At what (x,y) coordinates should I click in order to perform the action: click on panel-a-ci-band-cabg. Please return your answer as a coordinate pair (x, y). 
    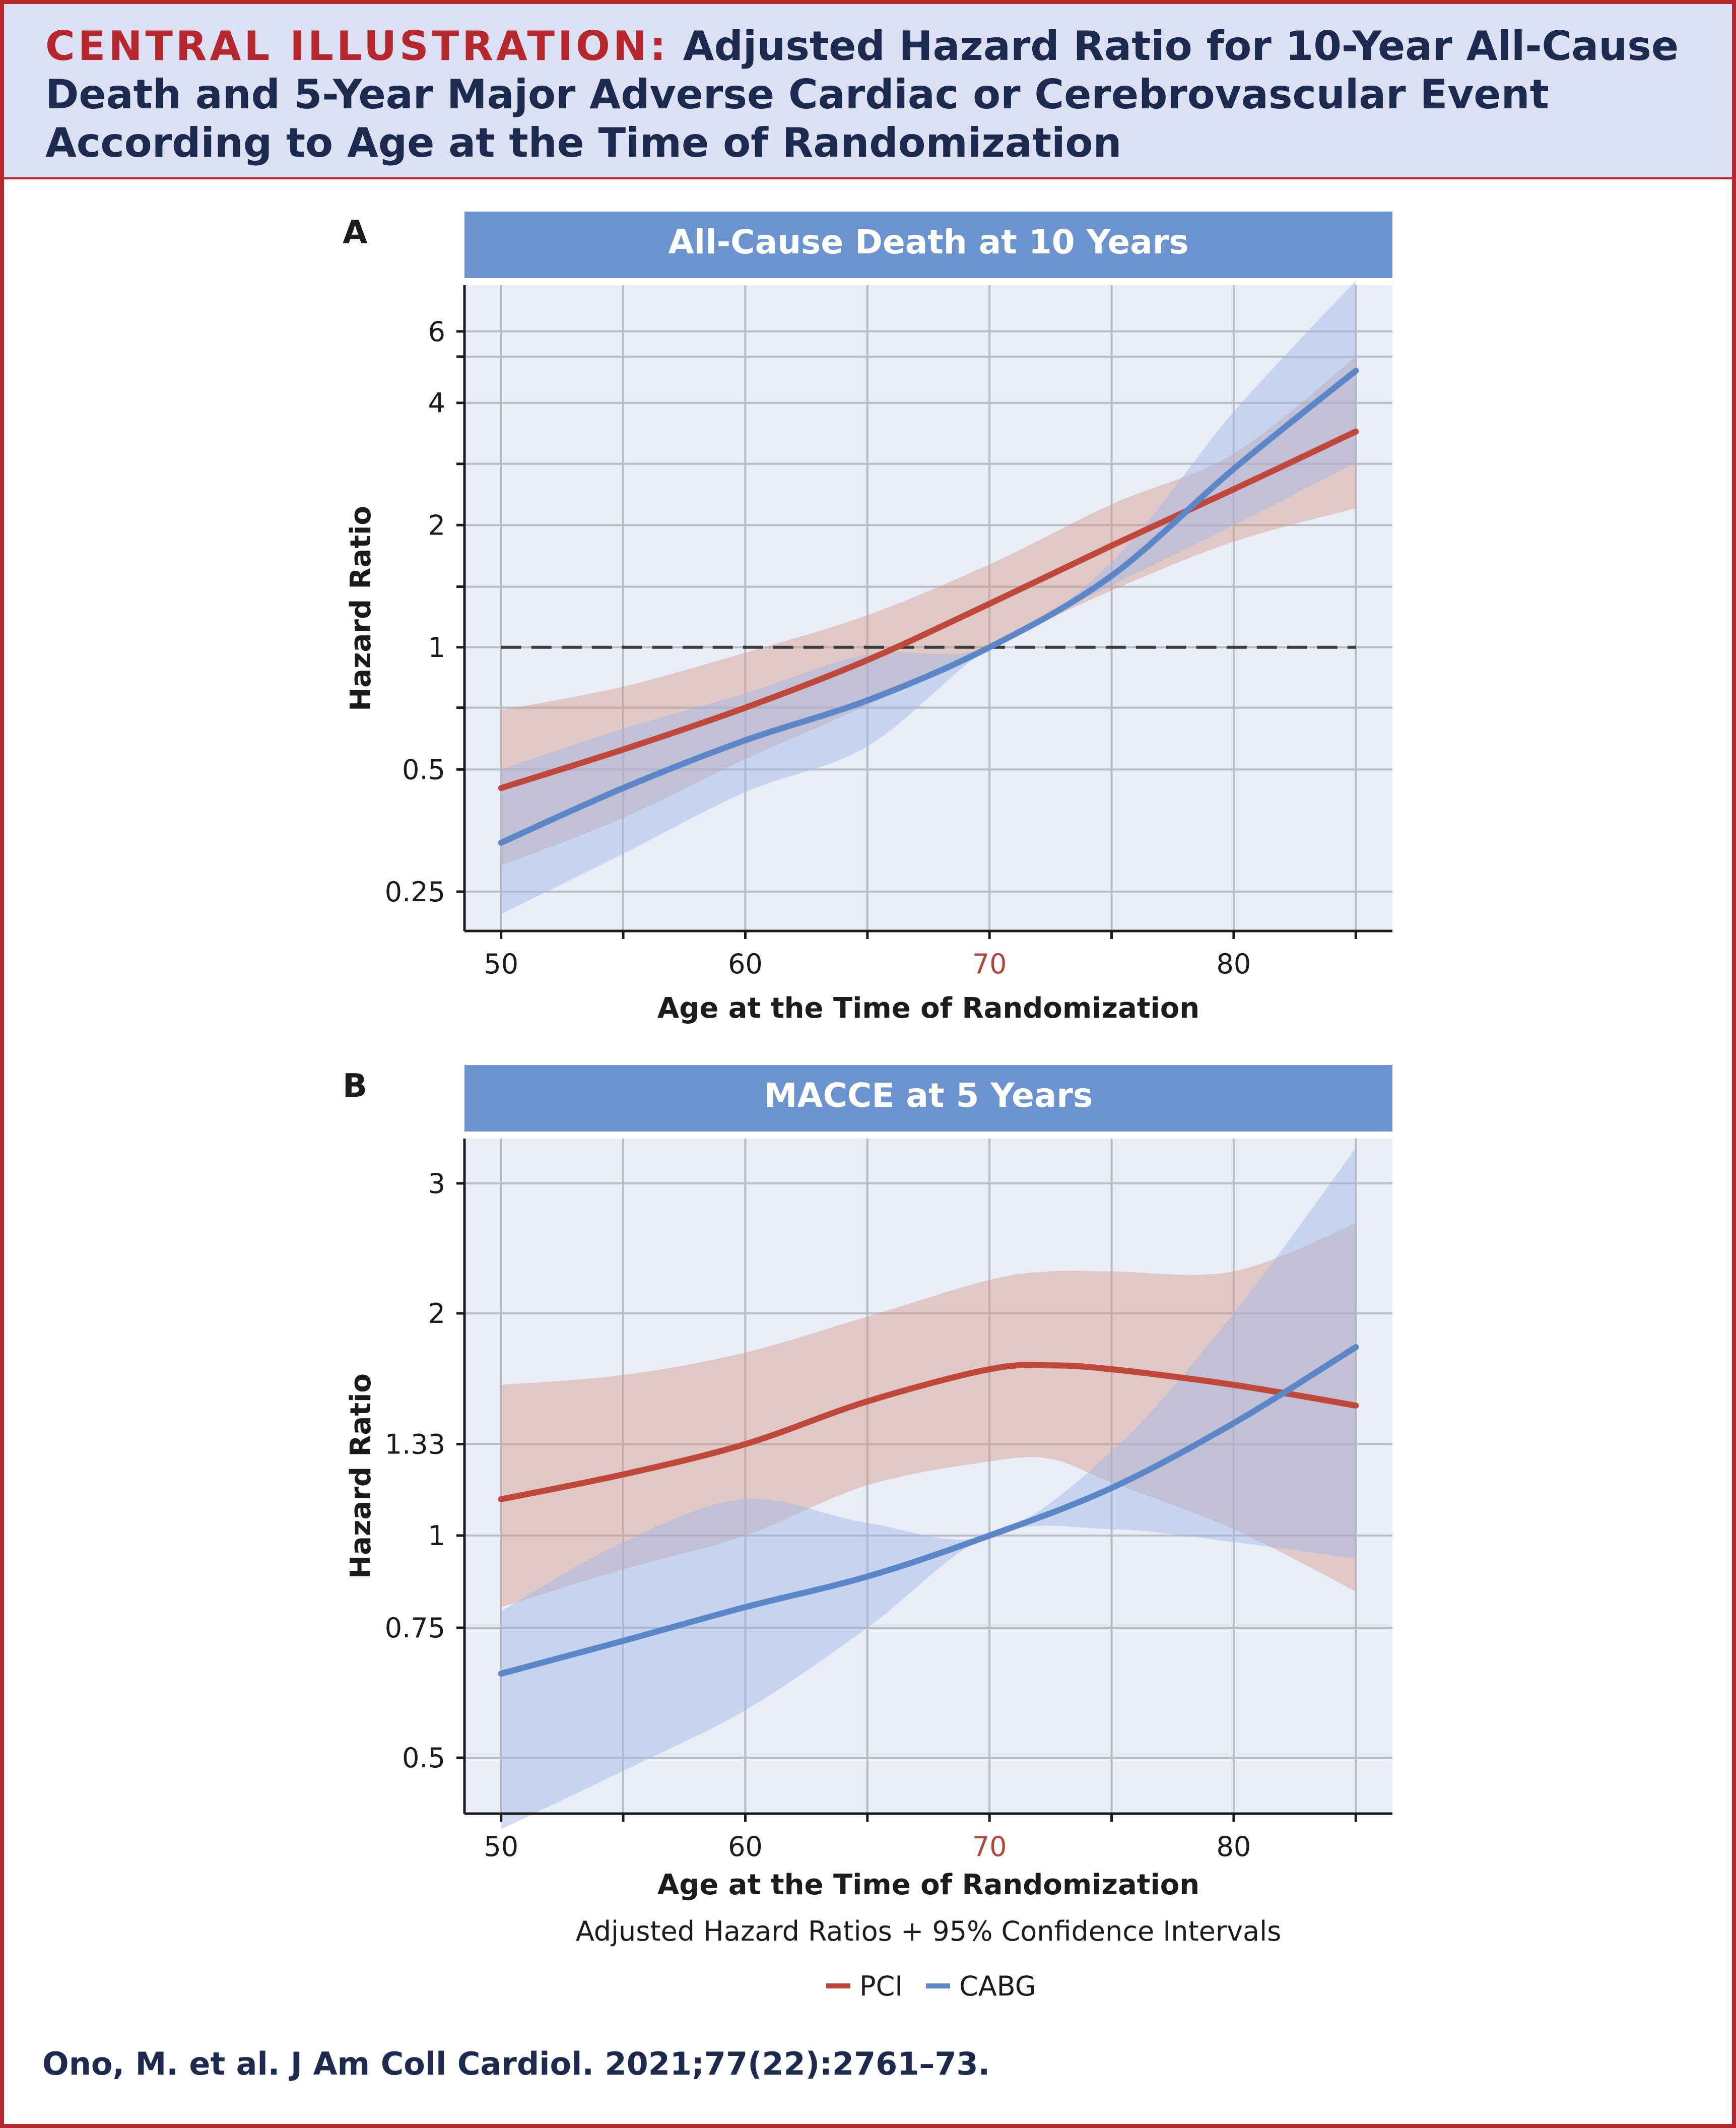
    Looking at the image, I should click on (929, 597).